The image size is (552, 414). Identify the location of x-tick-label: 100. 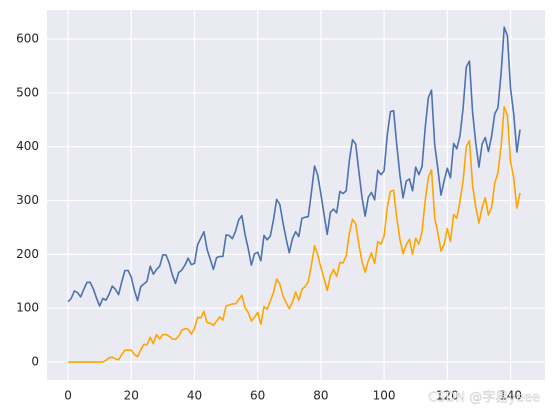
(384, 396).